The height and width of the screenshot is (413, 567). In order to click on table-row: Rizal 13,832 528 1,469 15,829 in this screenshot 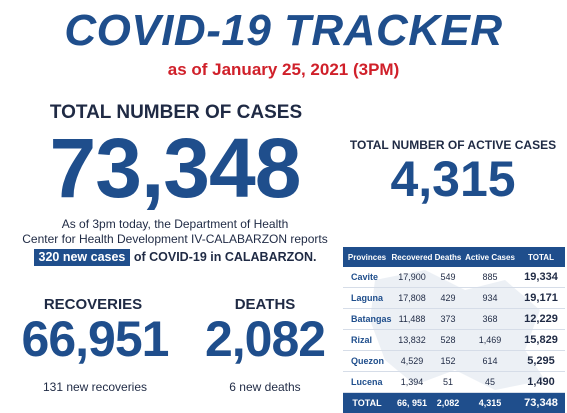, I will do `click(454, 340)`.